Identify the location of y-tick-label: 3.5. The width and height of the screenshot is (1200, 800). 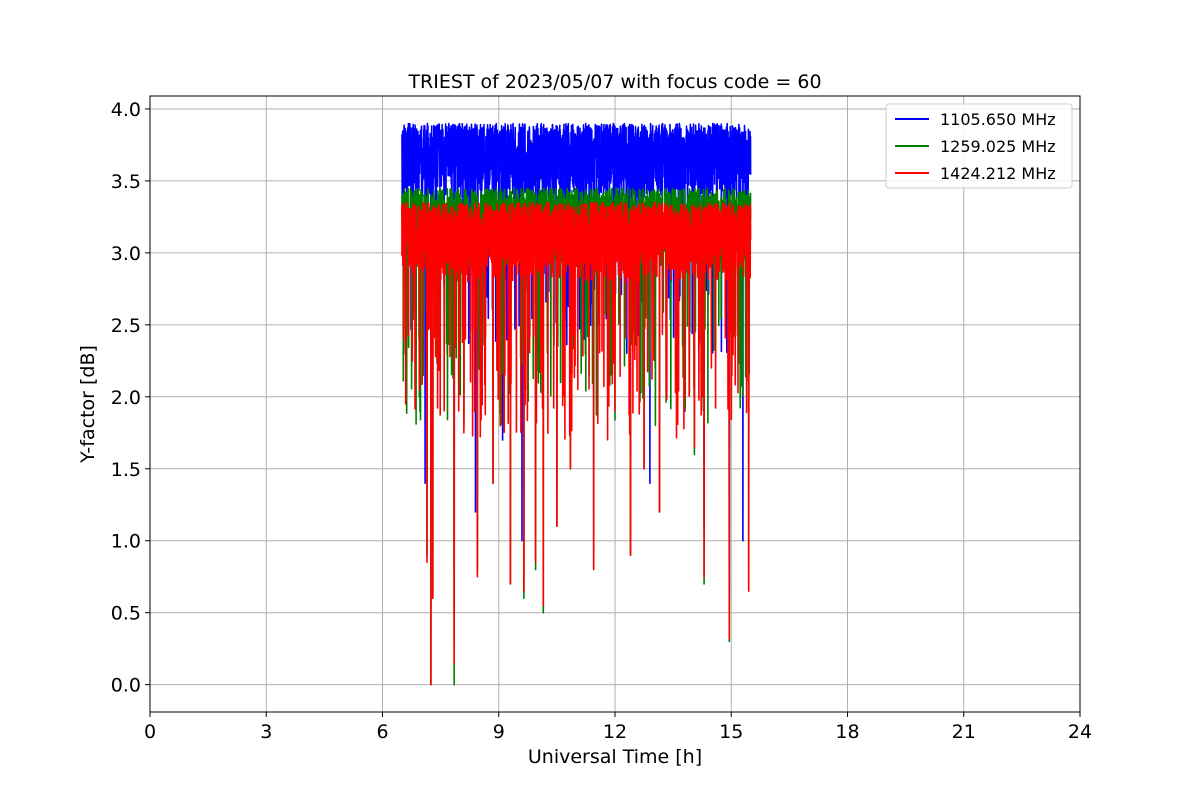
(126, 182).